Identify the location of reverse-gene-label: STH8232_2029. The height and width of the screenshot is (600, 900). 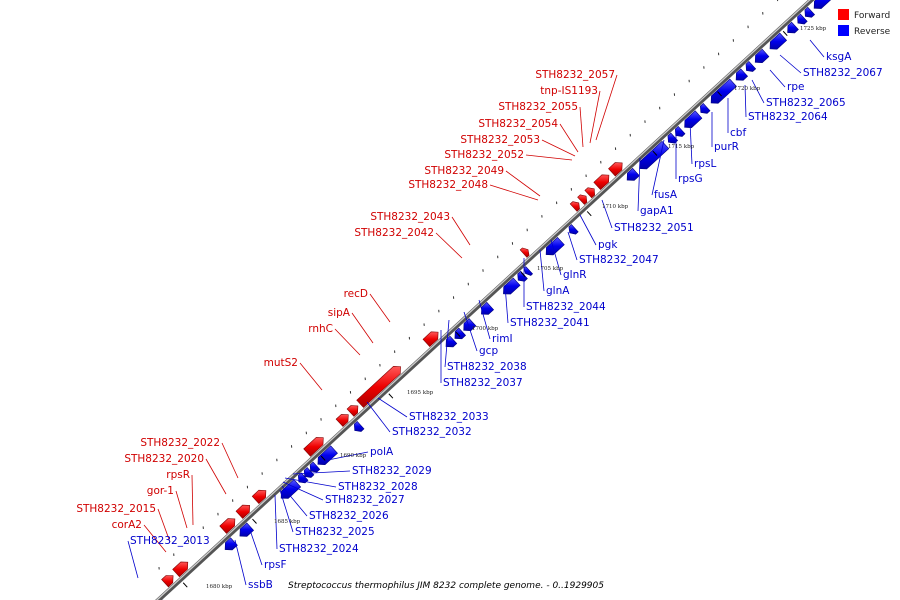
(392, 471).